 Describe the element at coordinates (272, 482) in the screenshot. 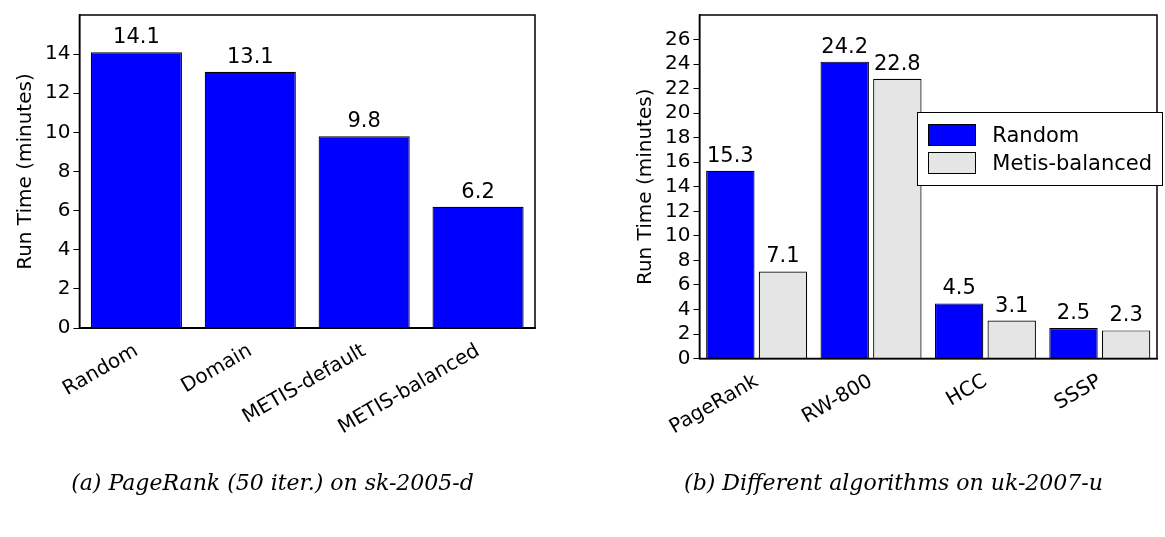

I see `text: (a) PageRank (50 iter.) on sk-2005-d` at that location.